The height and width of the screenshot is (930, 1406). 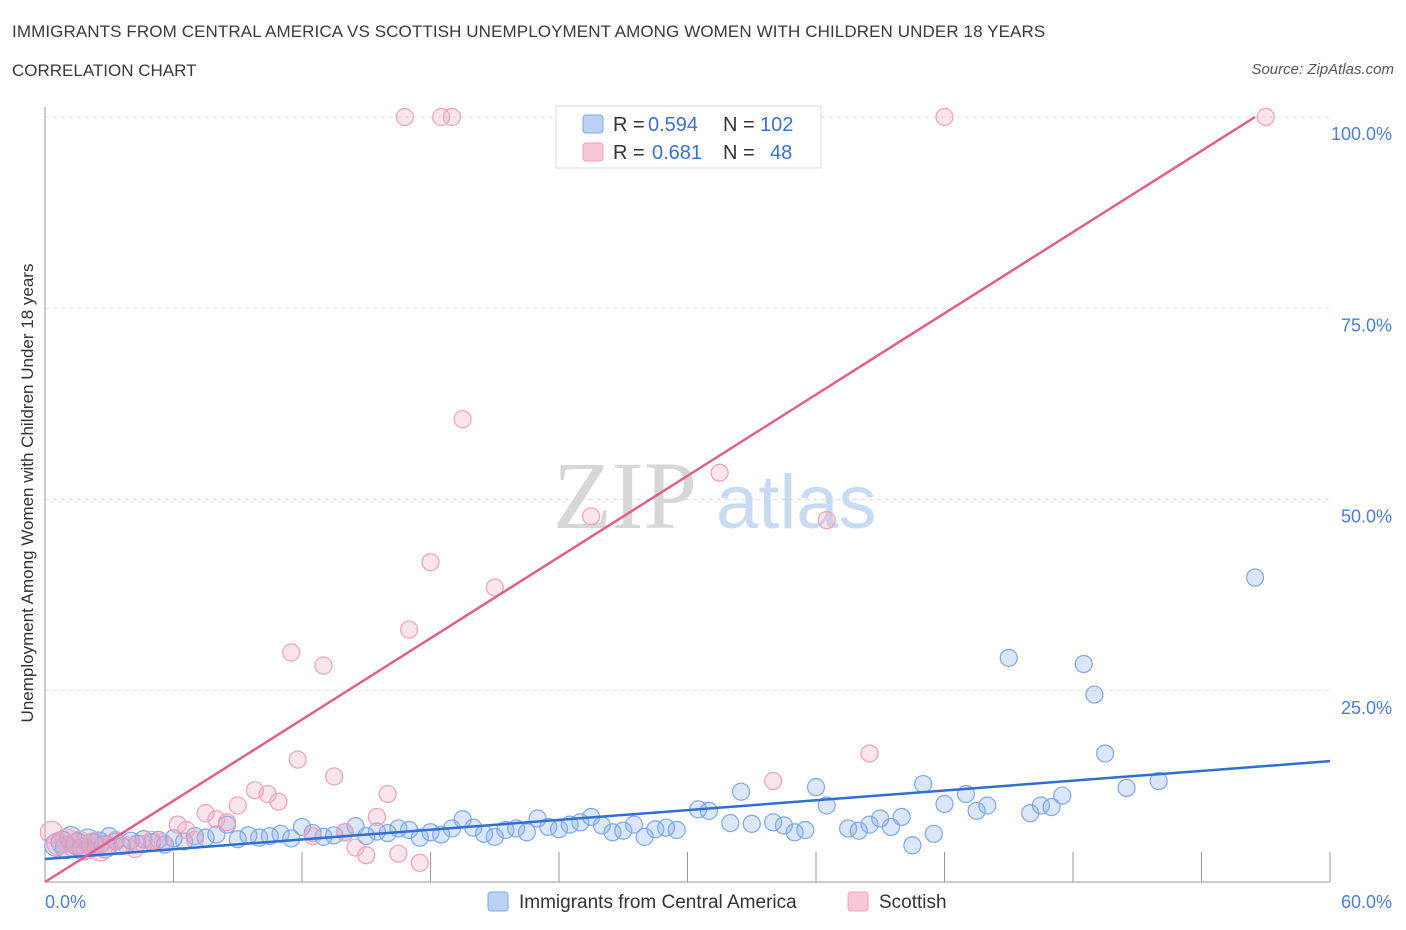 What do you see at coordinates (658, 902) in the screenshot?
I see `bottom-legend-label-immigrants: Immigrants from Central America` at bounding box center [658, 902].